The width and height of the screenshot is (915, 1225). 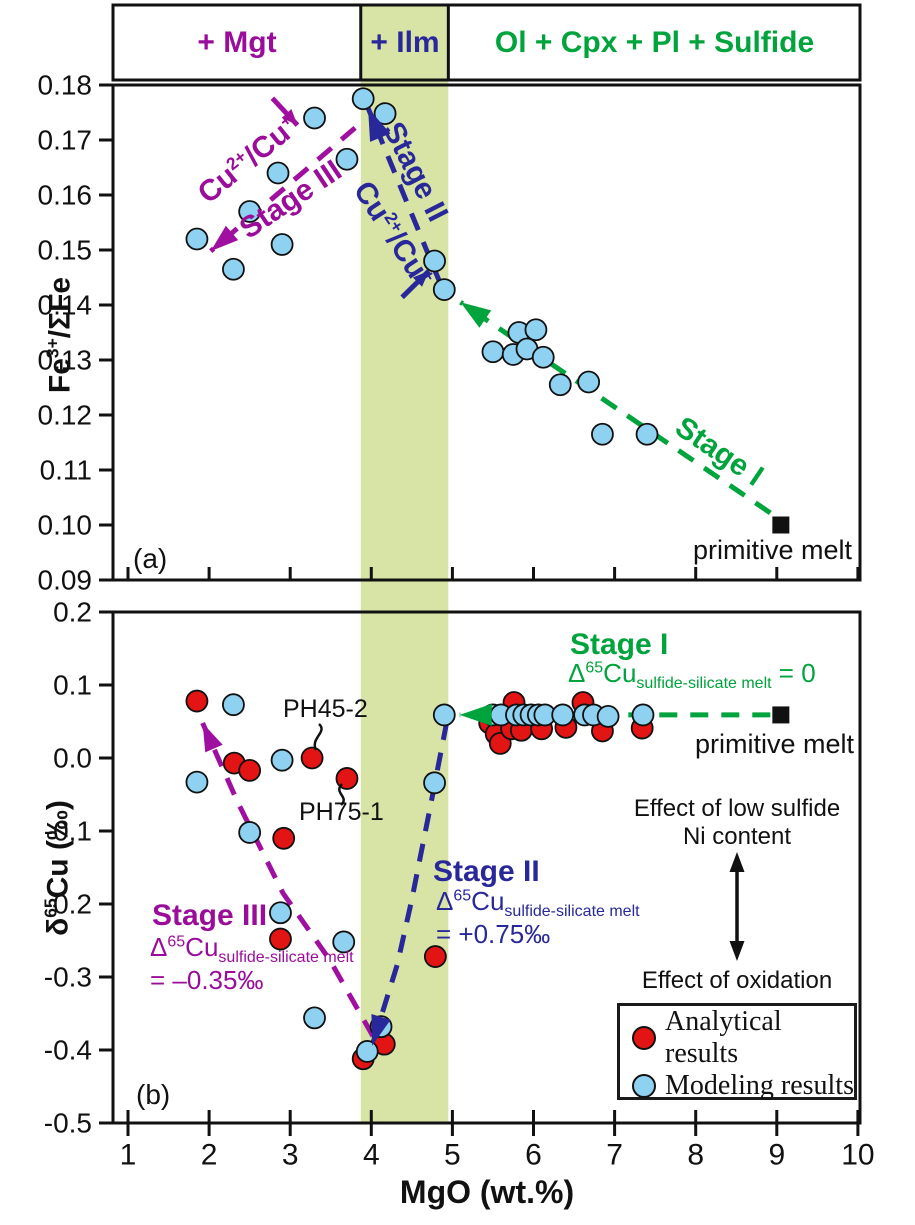 I want to click on y-tick-label: 0.10, so click(x=65, y=525).